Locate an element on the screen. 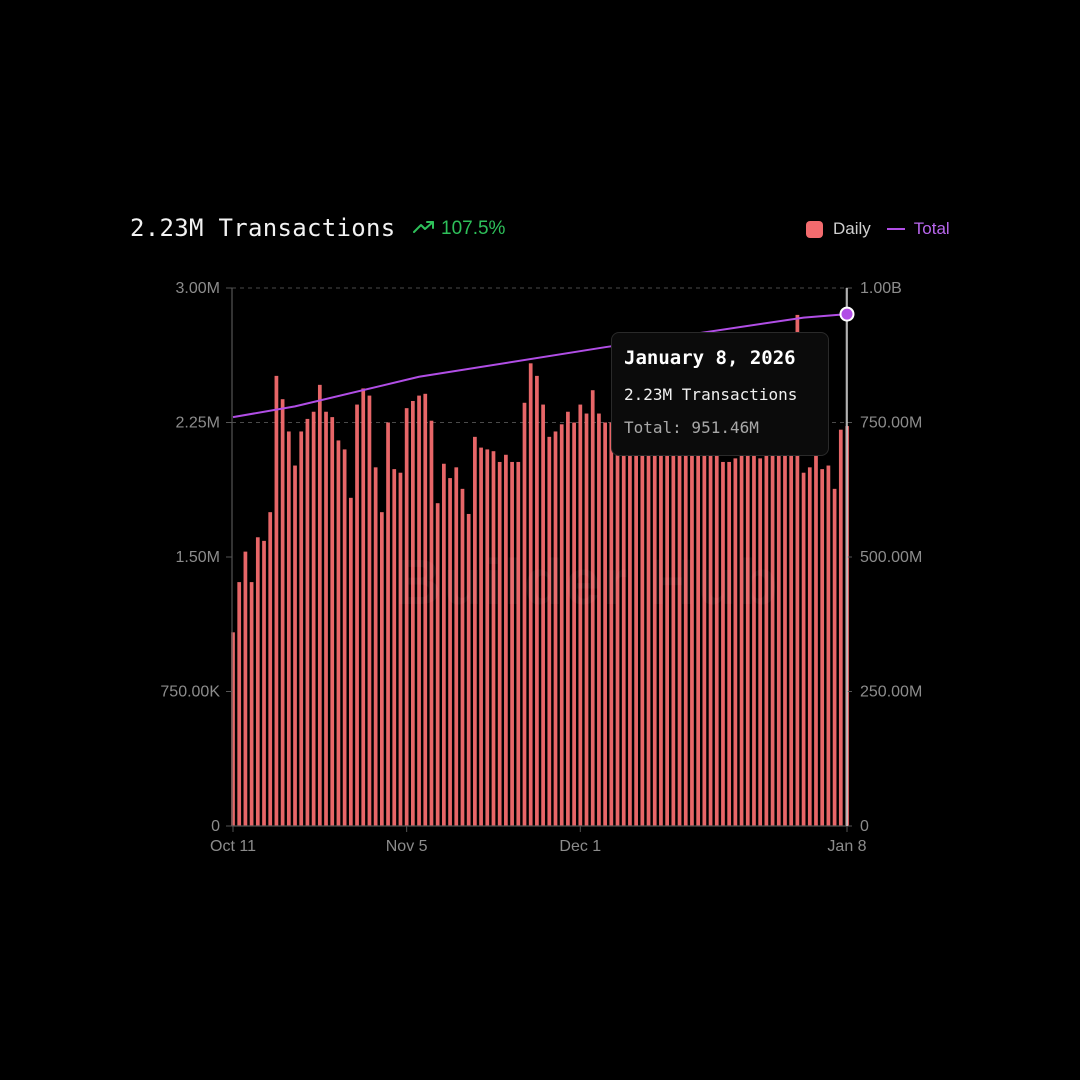 This screenshot has height=1080, width=1080. change-value: 107.5% is located at coordinates (473, 228).